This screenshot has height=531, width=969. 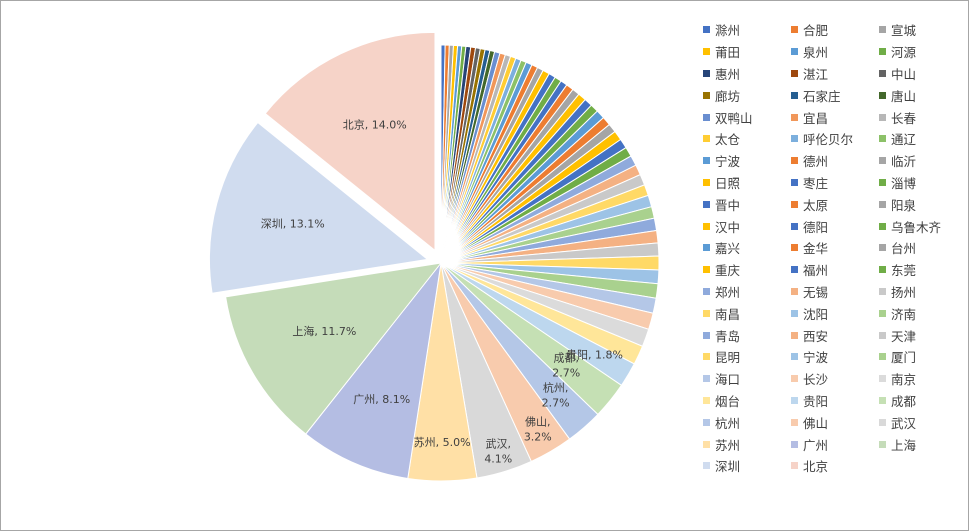 I want to click on legend-item: 宜昌, so click(x=835, y=117).